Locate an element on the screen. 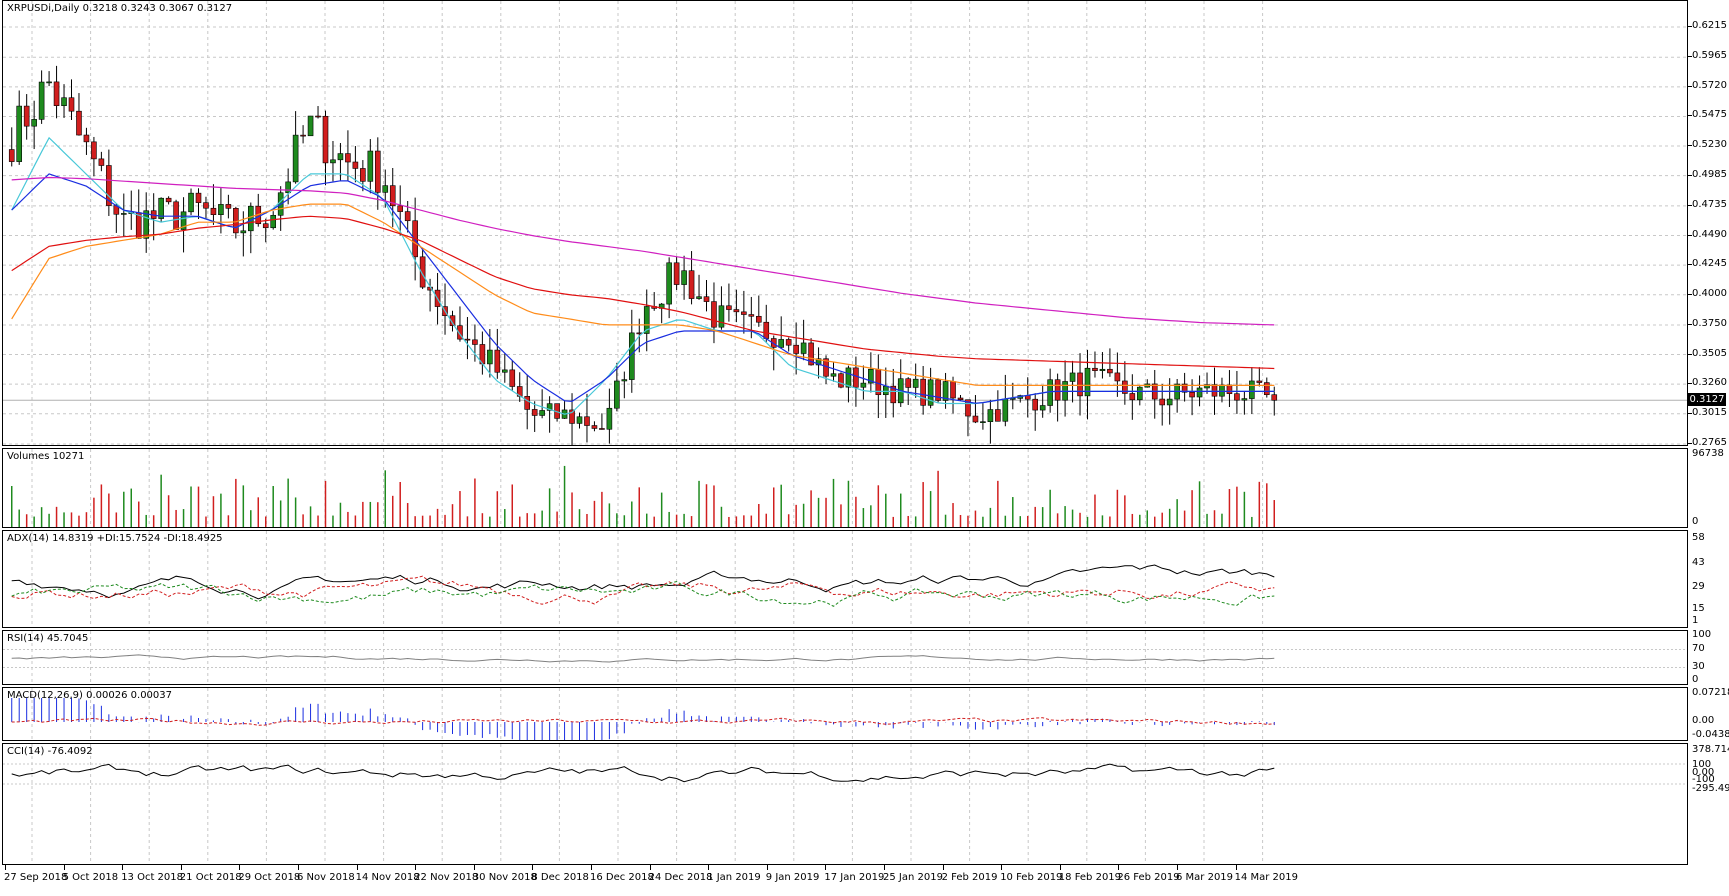  date-axis-label: 25 Jan 2019 is located at coordinates (913, 877).